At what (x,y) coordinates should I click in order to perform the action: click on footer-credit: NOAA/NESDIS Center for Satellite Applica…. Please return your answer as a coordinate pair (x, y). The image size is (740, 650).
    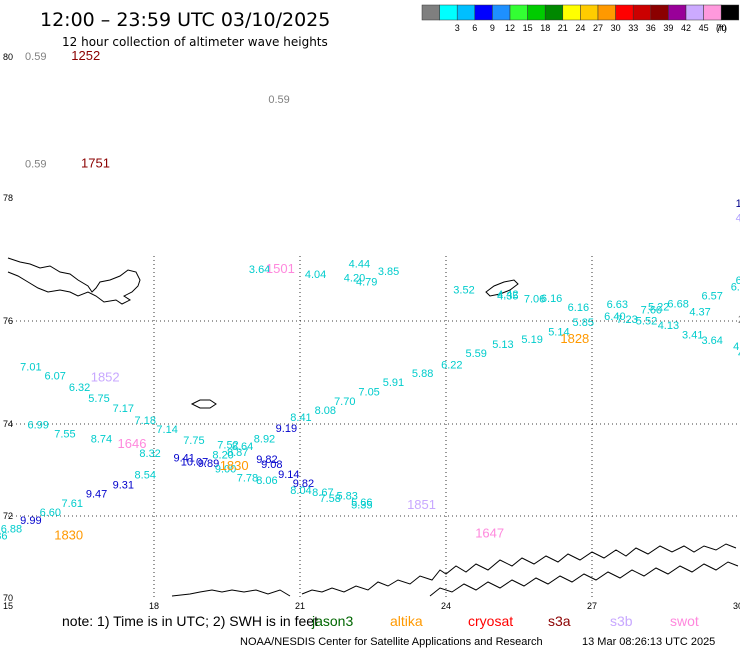
    Looking at the image, I should click on (391, 642).